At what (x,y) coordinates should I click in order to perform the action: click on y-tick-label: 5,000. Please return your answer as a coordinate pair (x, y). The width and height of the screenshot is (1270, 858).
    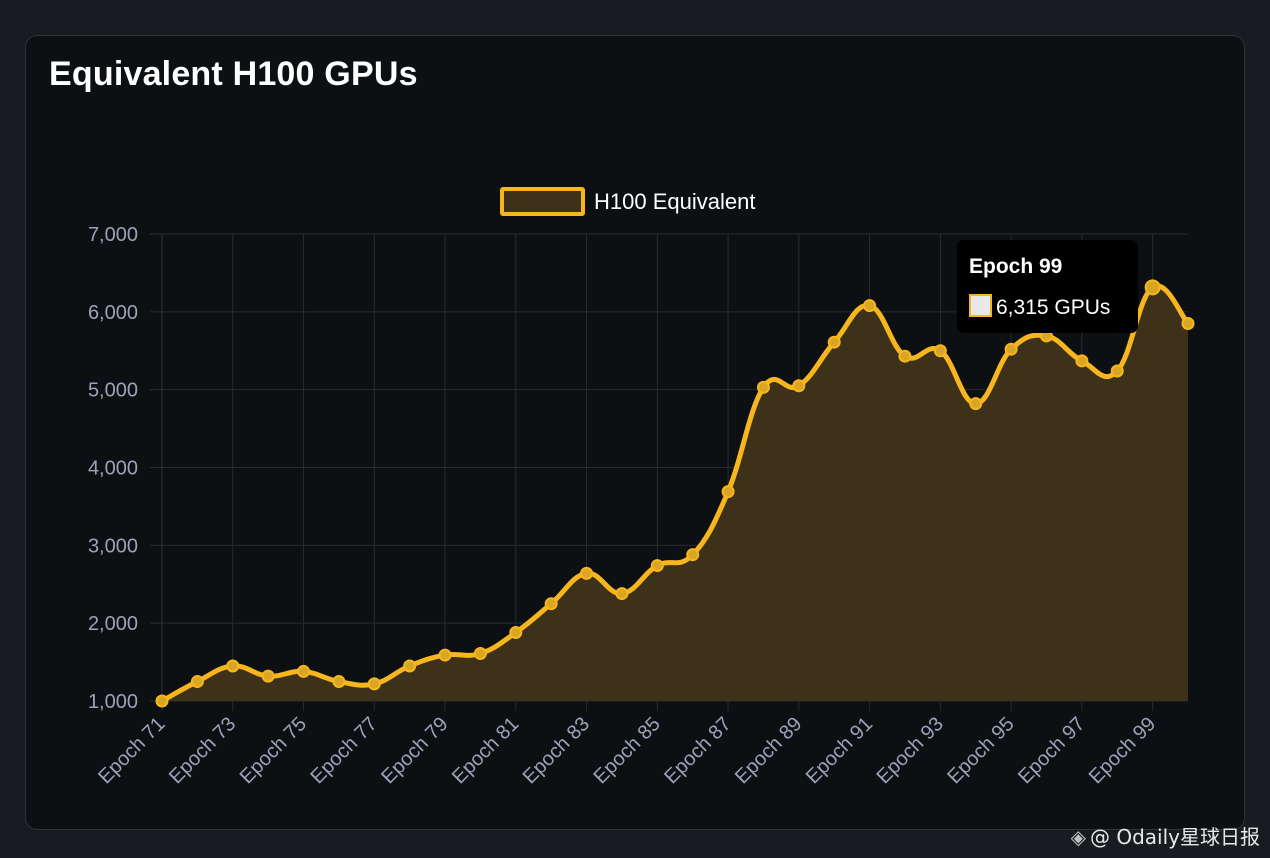
    Looking at the image, I should click on (113, 391).